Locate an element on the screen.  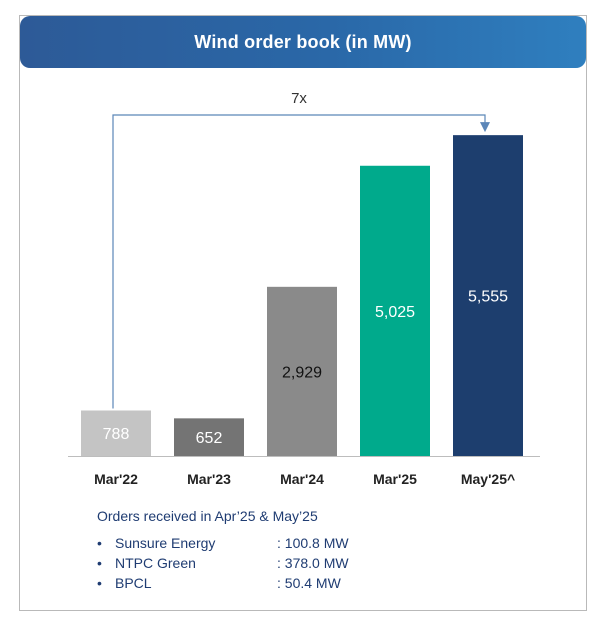
bar-value-label: 788 is located at coordinates (116, 434).